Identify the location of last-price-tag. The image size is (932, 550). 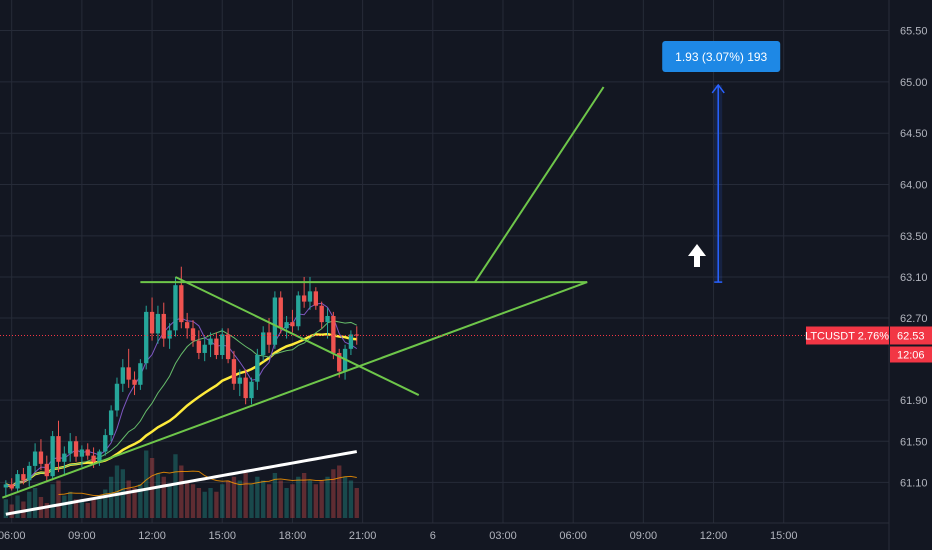
(911, 335).